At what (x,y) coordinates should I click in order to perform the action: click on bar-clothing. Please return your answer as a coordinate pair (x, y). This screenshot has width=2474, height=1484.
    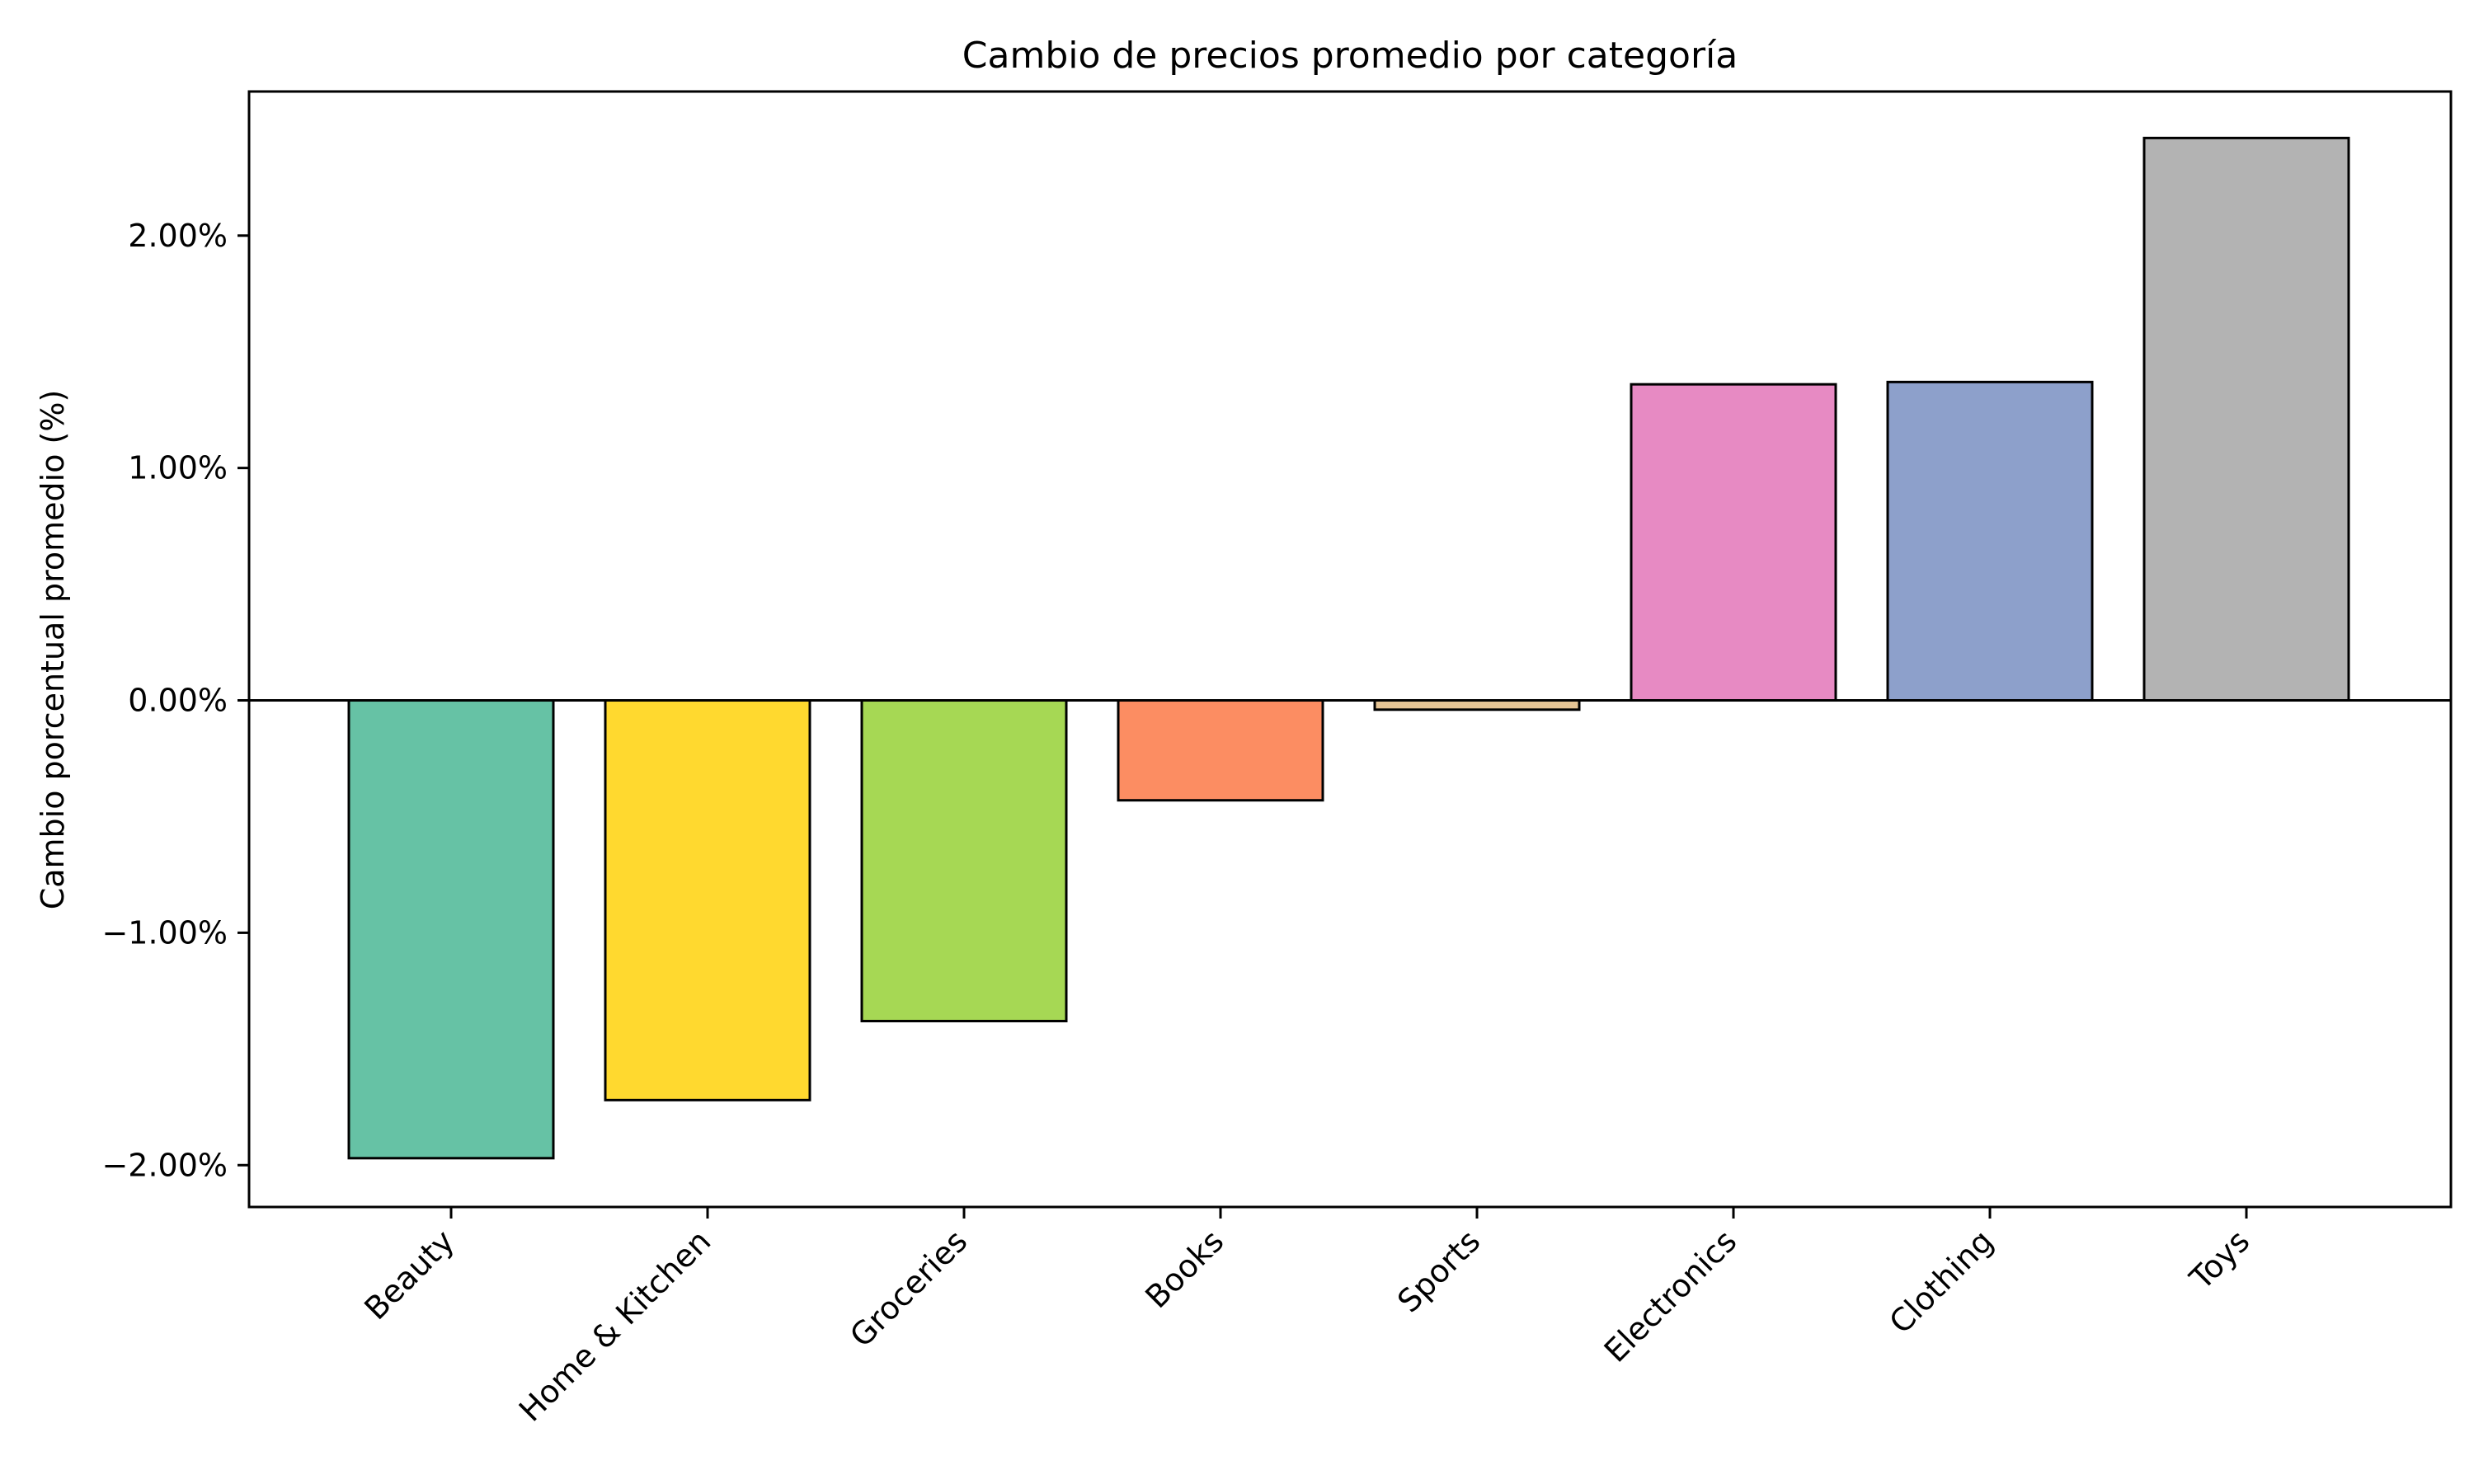
    Looking at the image, I should click on (1990, 541).